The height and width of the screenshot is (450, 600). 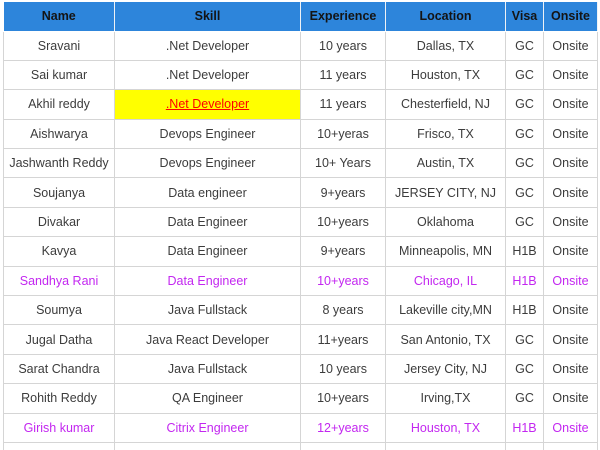 I want to click on cell-experience: 10+yeras, so click(x=343, y=134).